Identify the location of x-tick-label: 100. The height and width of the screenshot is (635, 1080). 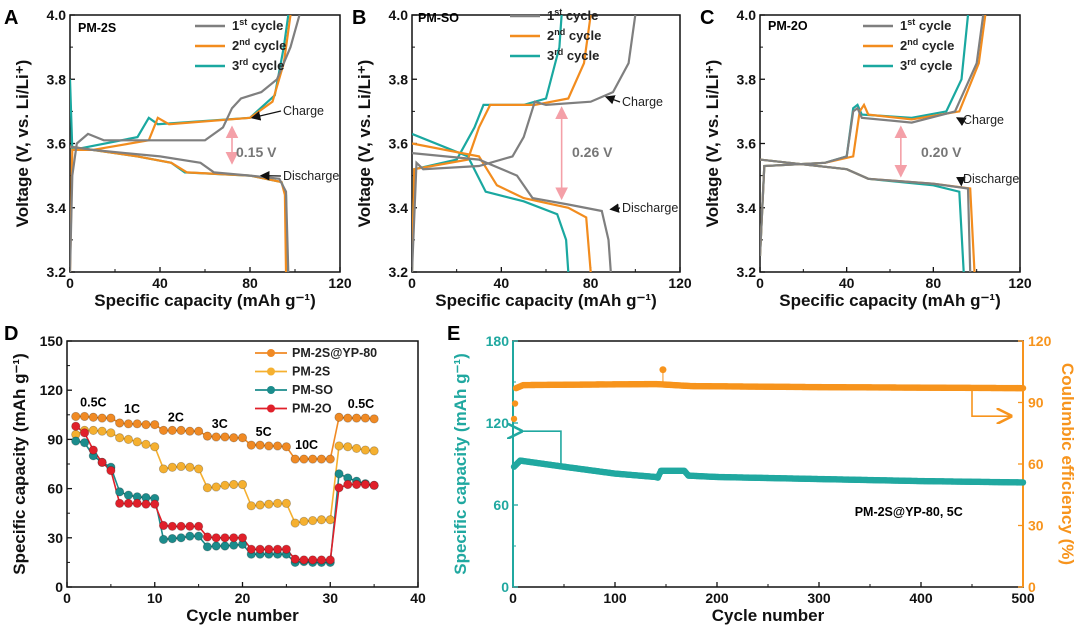
(615, 598).